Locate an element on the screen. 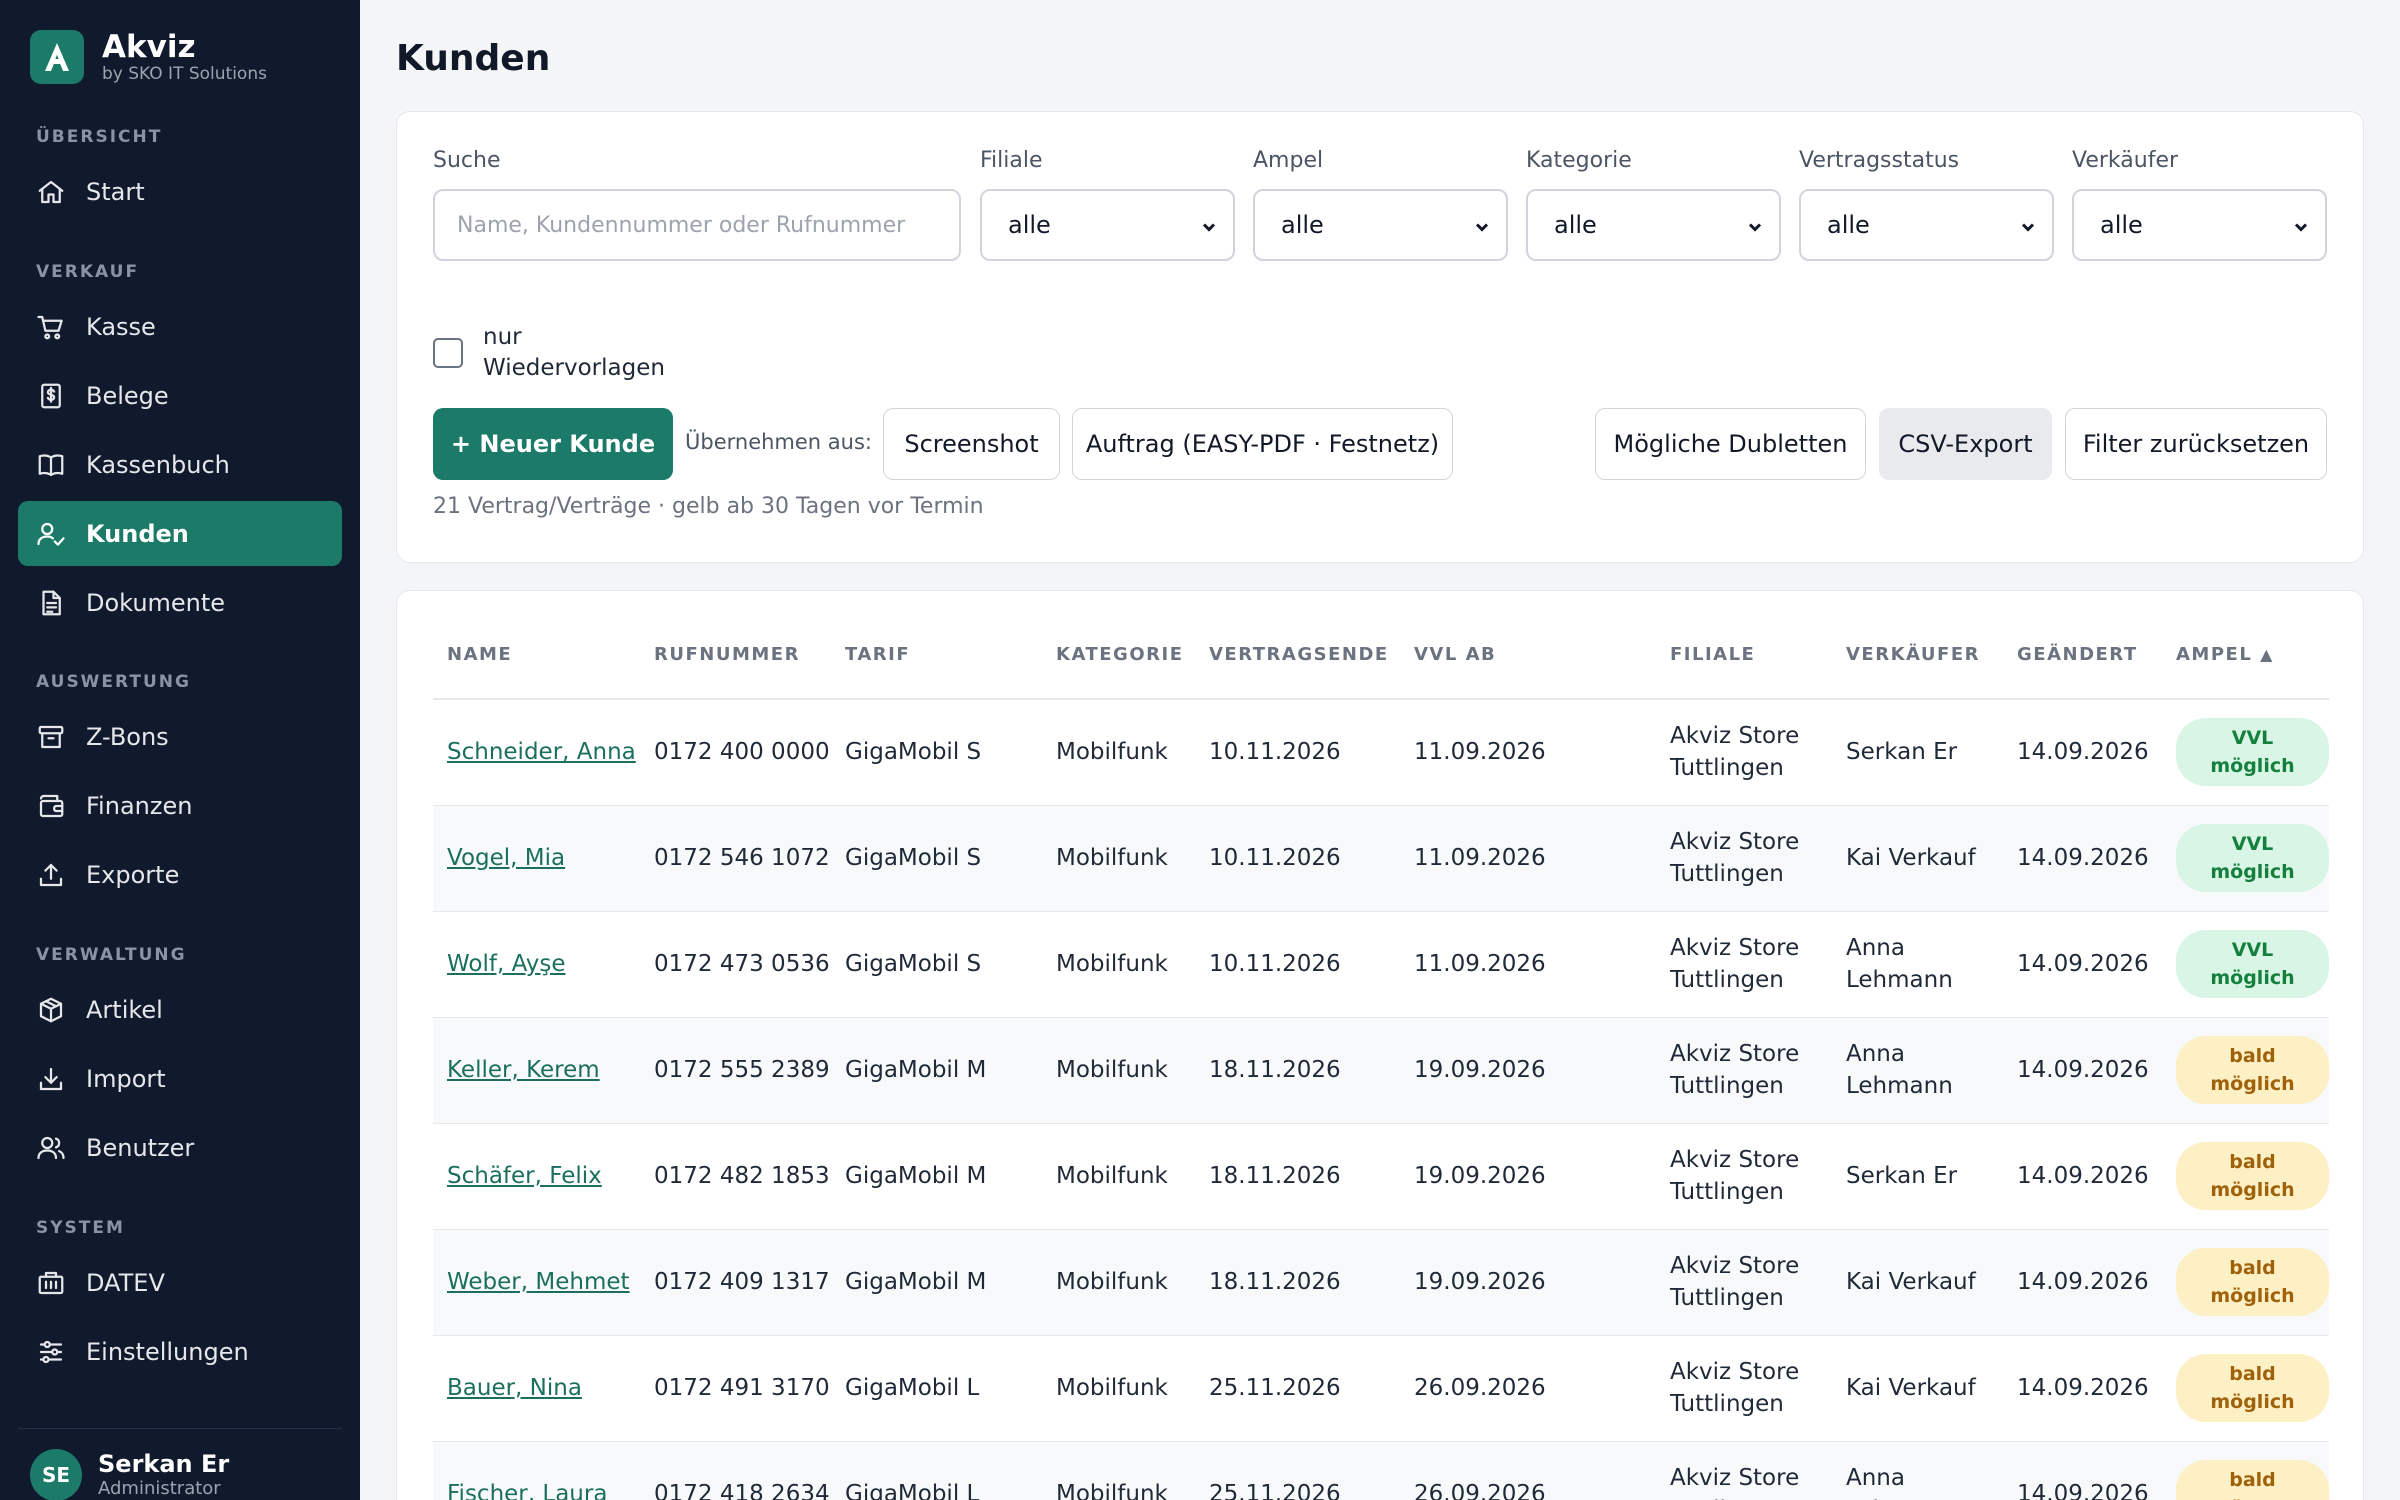 The width and height of the screenshot is (2400, 1500). customer-name-link: Schneider, Anna is located at coordinates (541, 752).